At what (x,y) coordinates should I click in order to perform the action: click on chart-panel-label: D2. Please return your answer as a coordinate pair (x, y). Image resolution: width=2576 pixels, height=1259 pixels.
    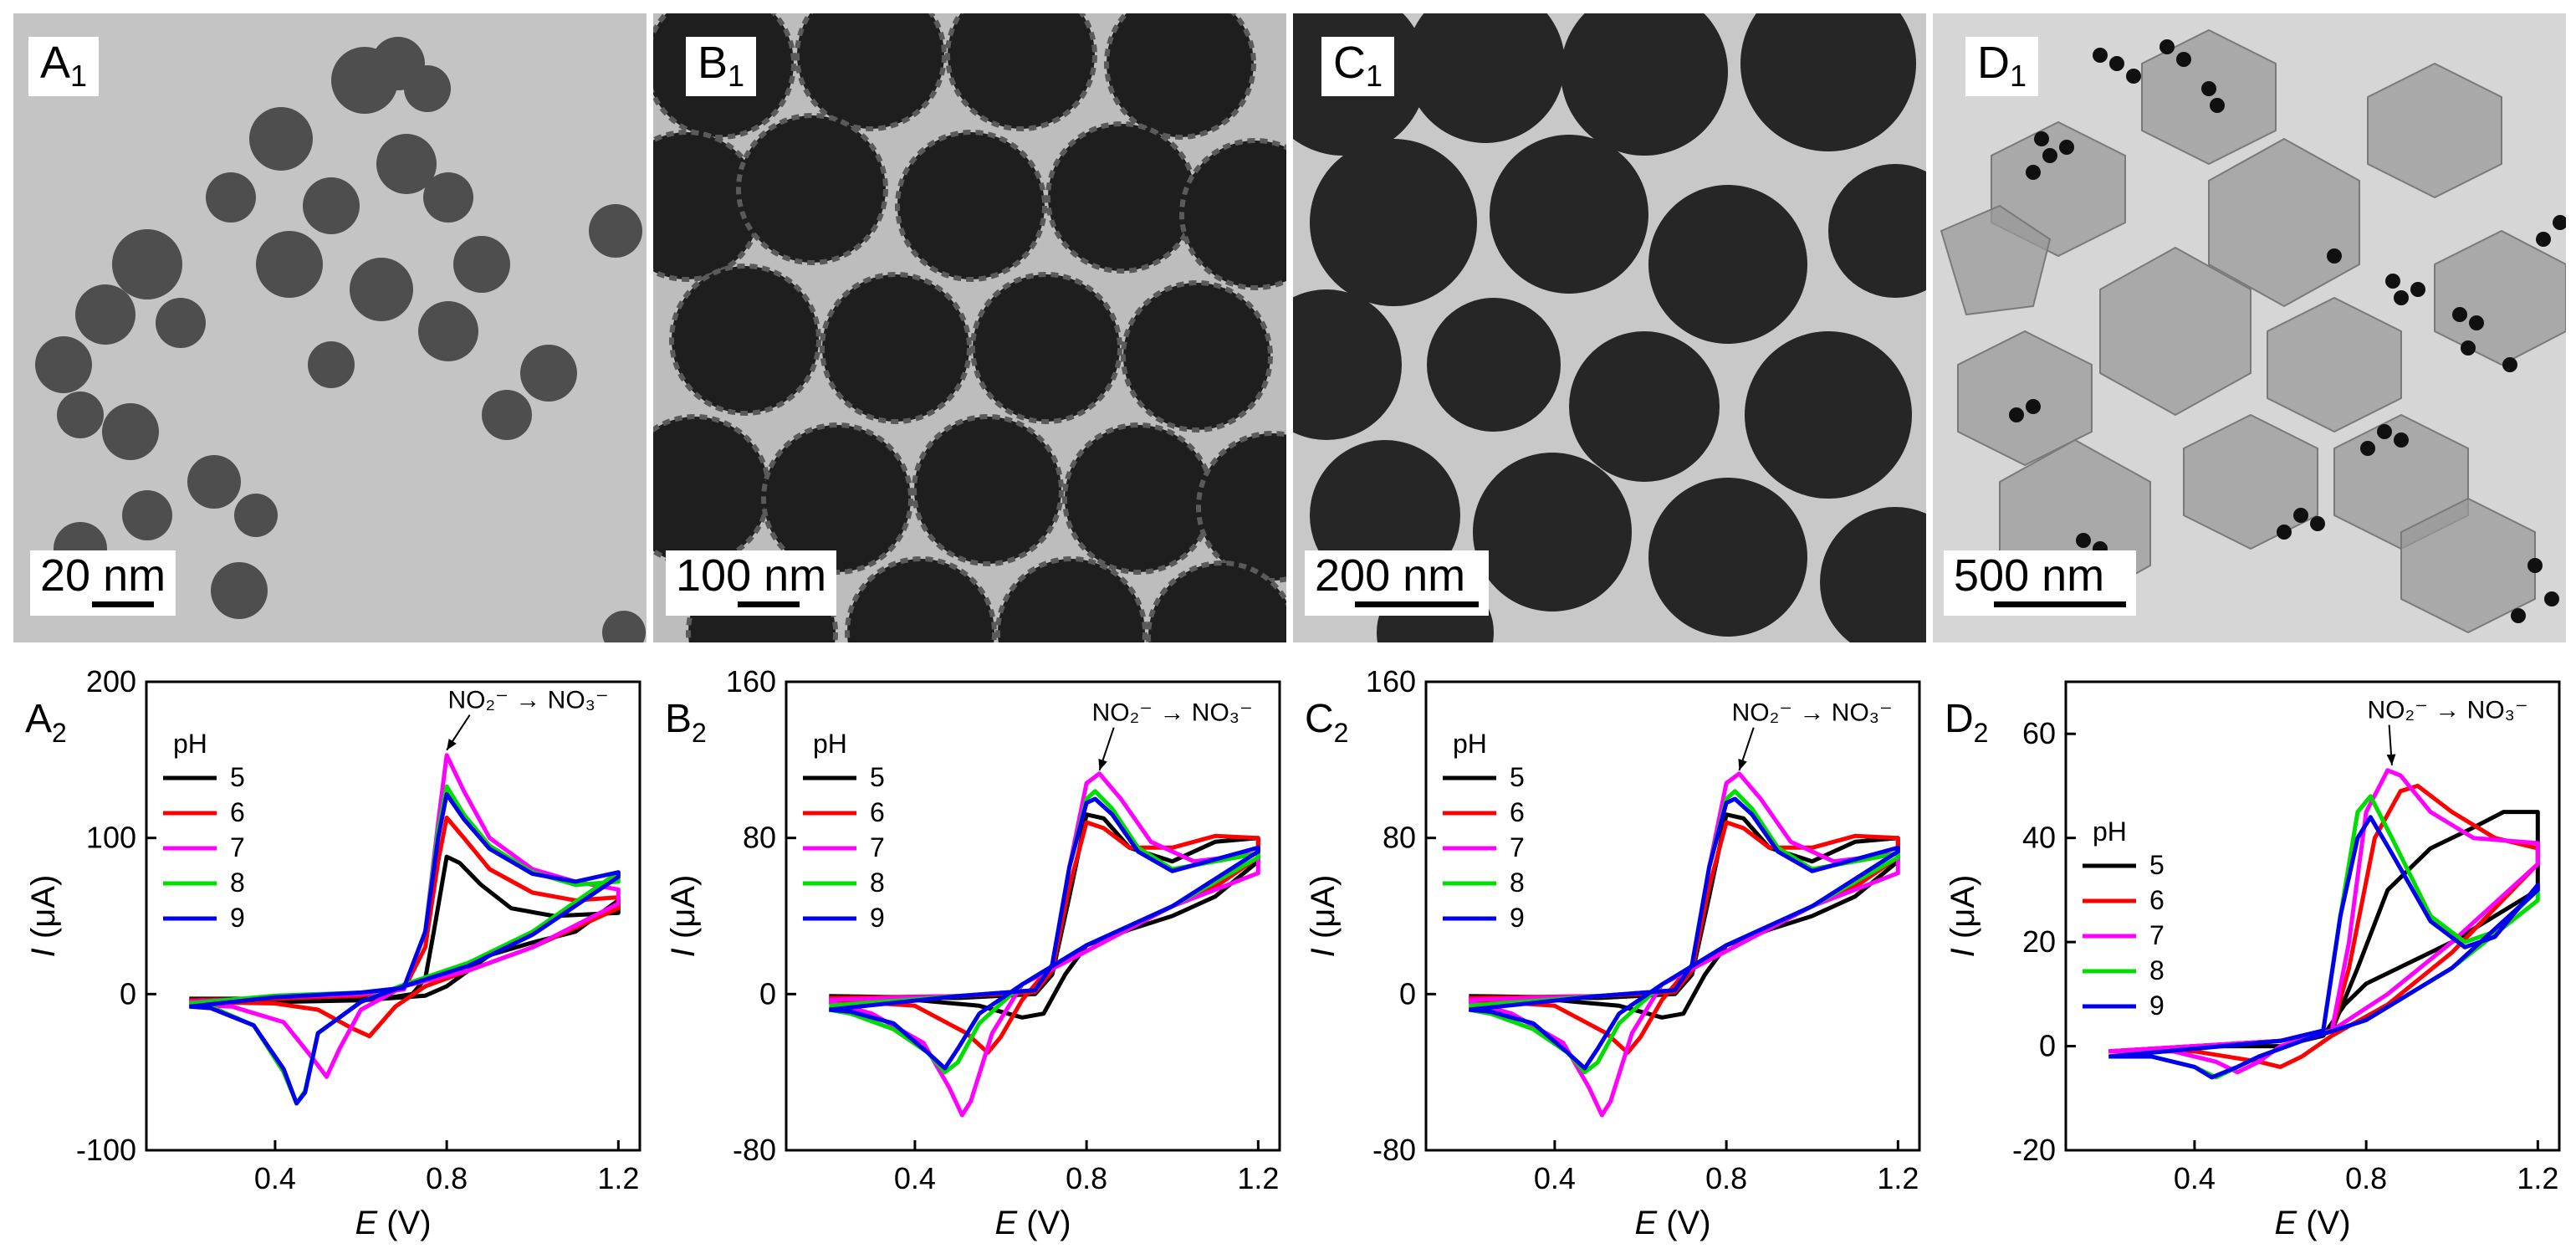
    Looking at the image, I should click on (1966, 722).